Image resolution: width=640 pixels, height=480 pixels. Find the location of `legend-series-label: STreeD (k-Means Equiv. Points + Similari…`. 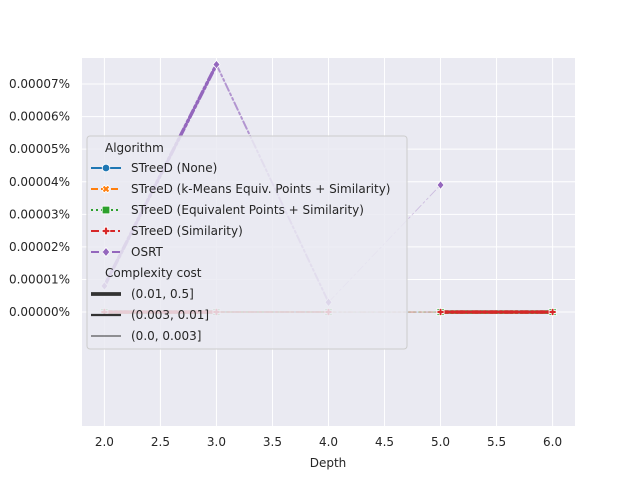

legend-series-label: STreeD (k-Means Equiv. Points + Similari… is located at coordinates (260, 189).